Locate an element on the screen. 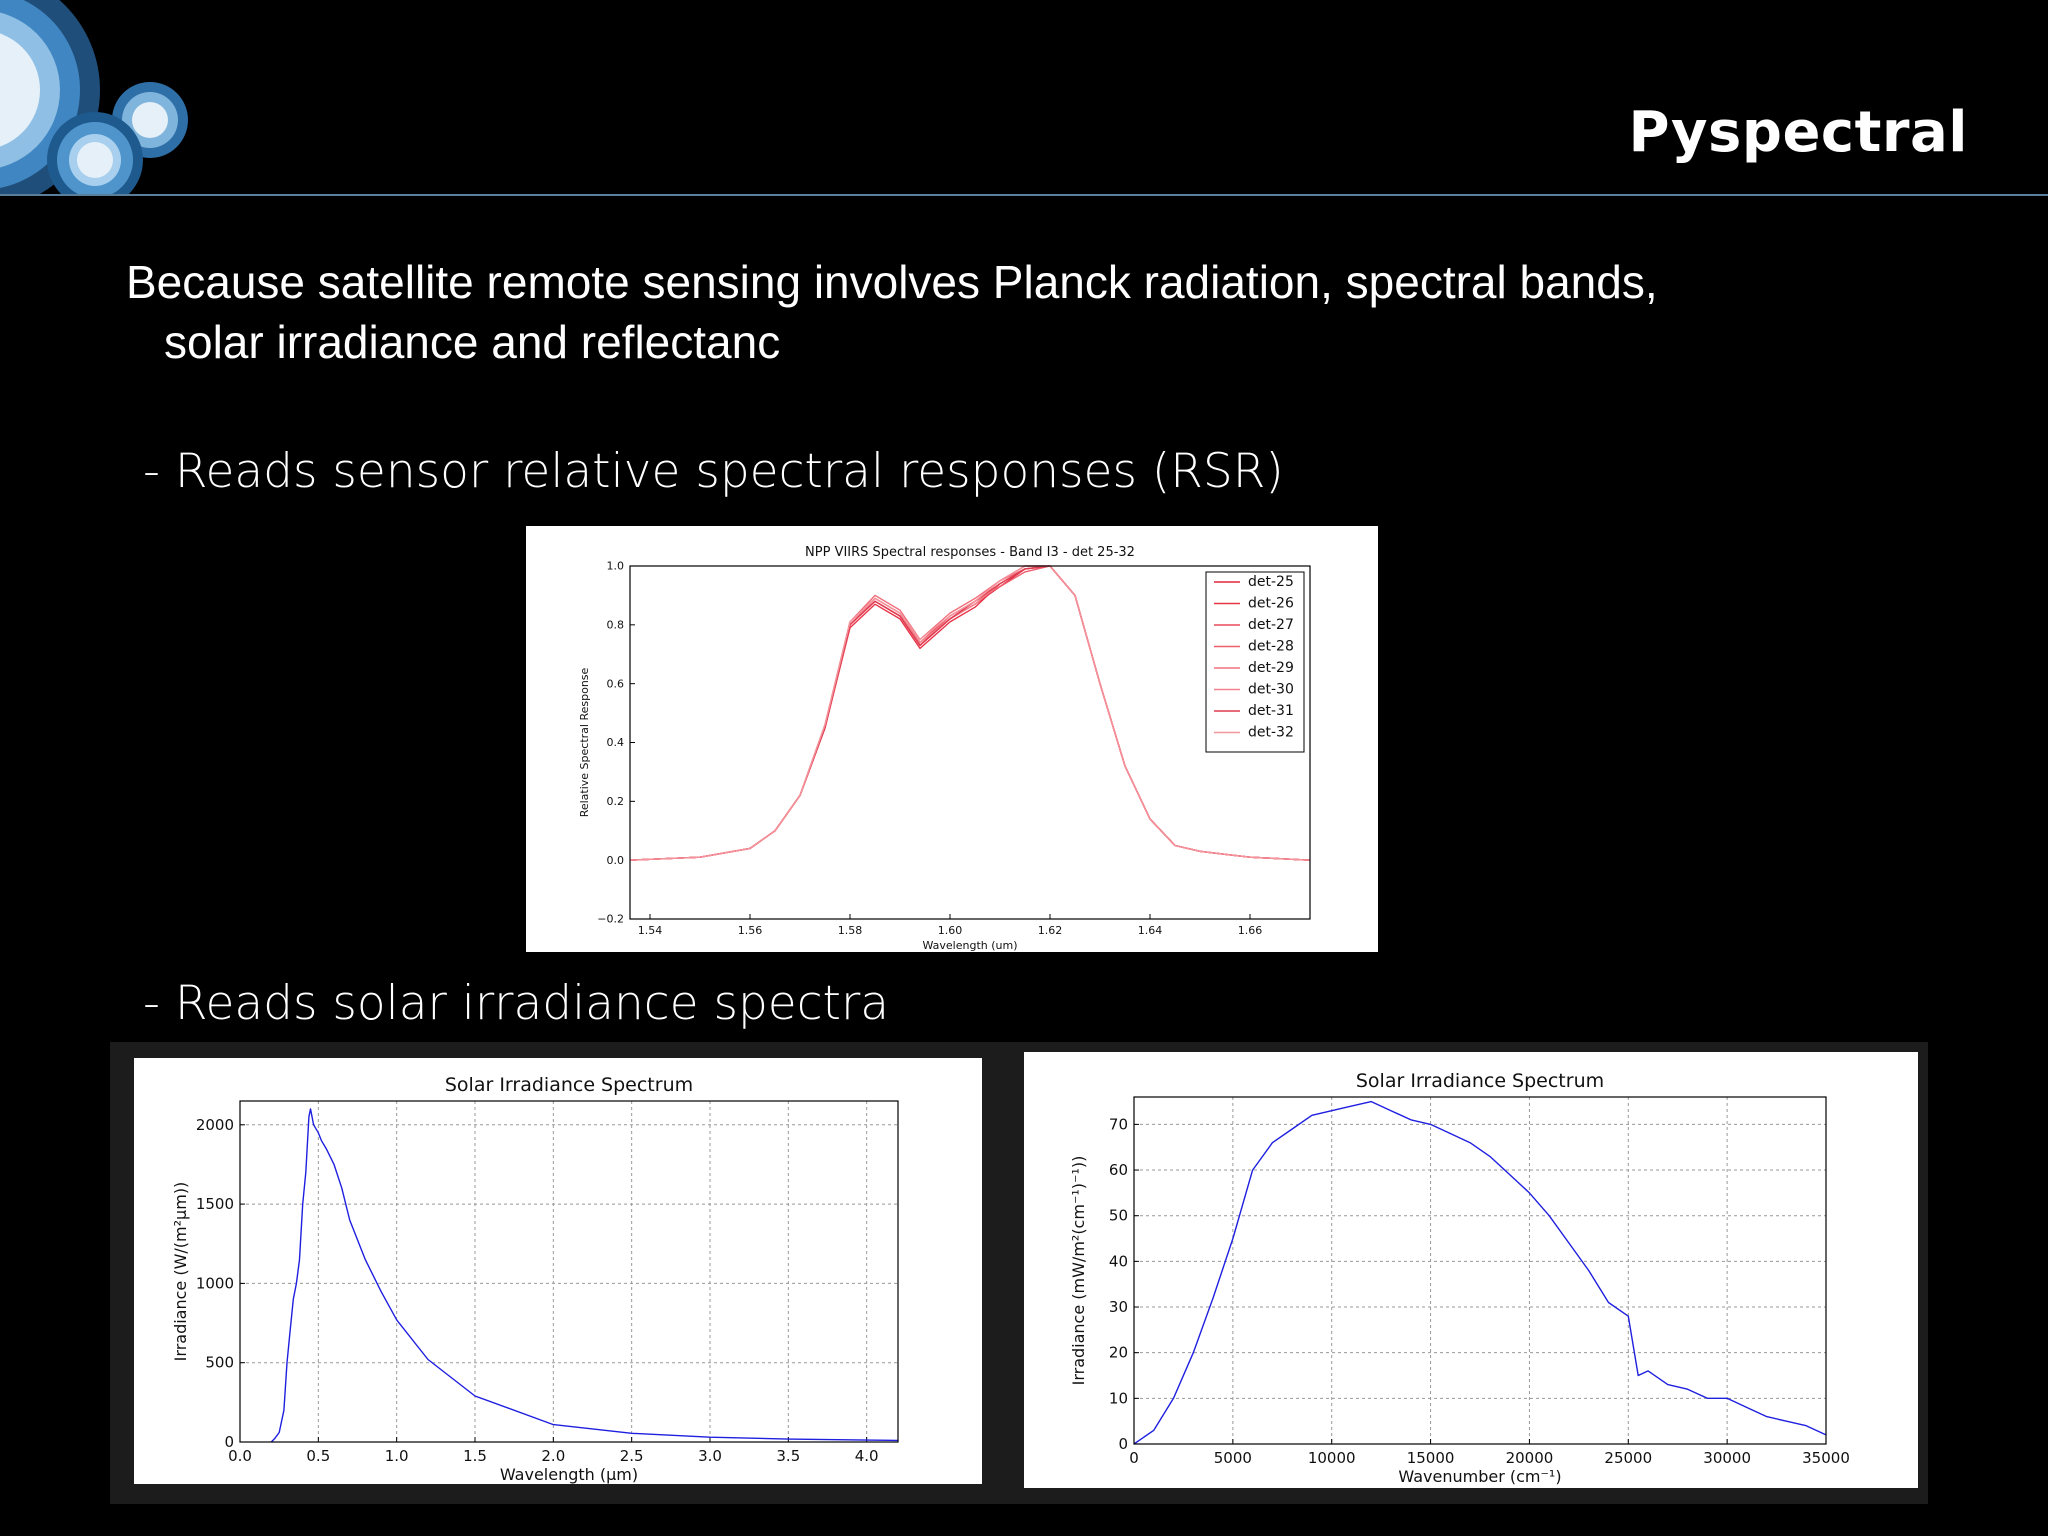  legend-label: det-32 is located at coordinates (1271, 733).